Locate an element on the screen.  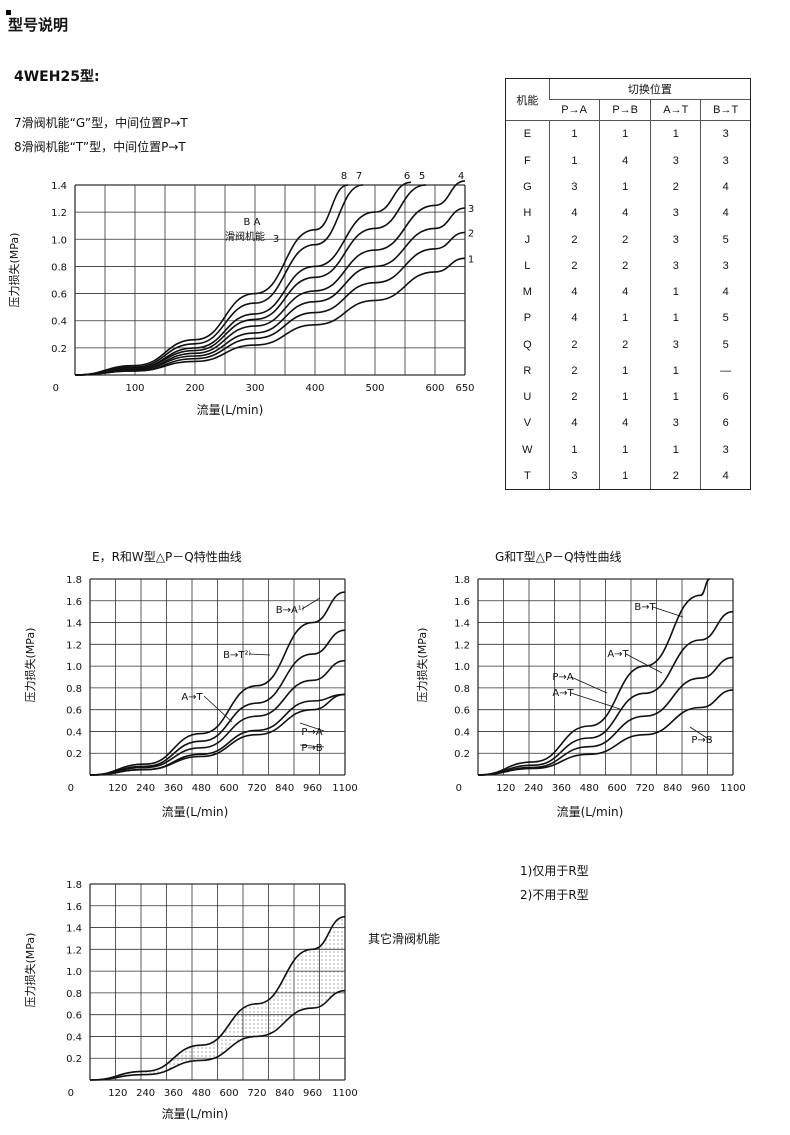
y-axis-label: 压力损失(MPa) is located at coordinates (14, 270).